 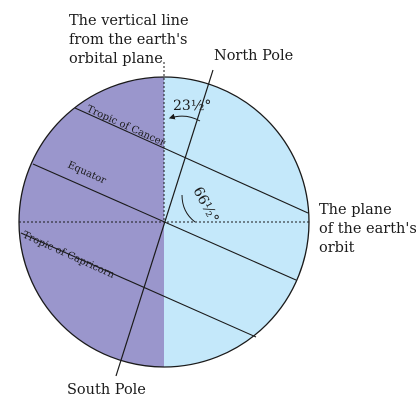 What do you see at coordinates (129, 21) in the screenshot?
I see `vertical-line-label-1: The vertical line` at bounding box center [129, 21].